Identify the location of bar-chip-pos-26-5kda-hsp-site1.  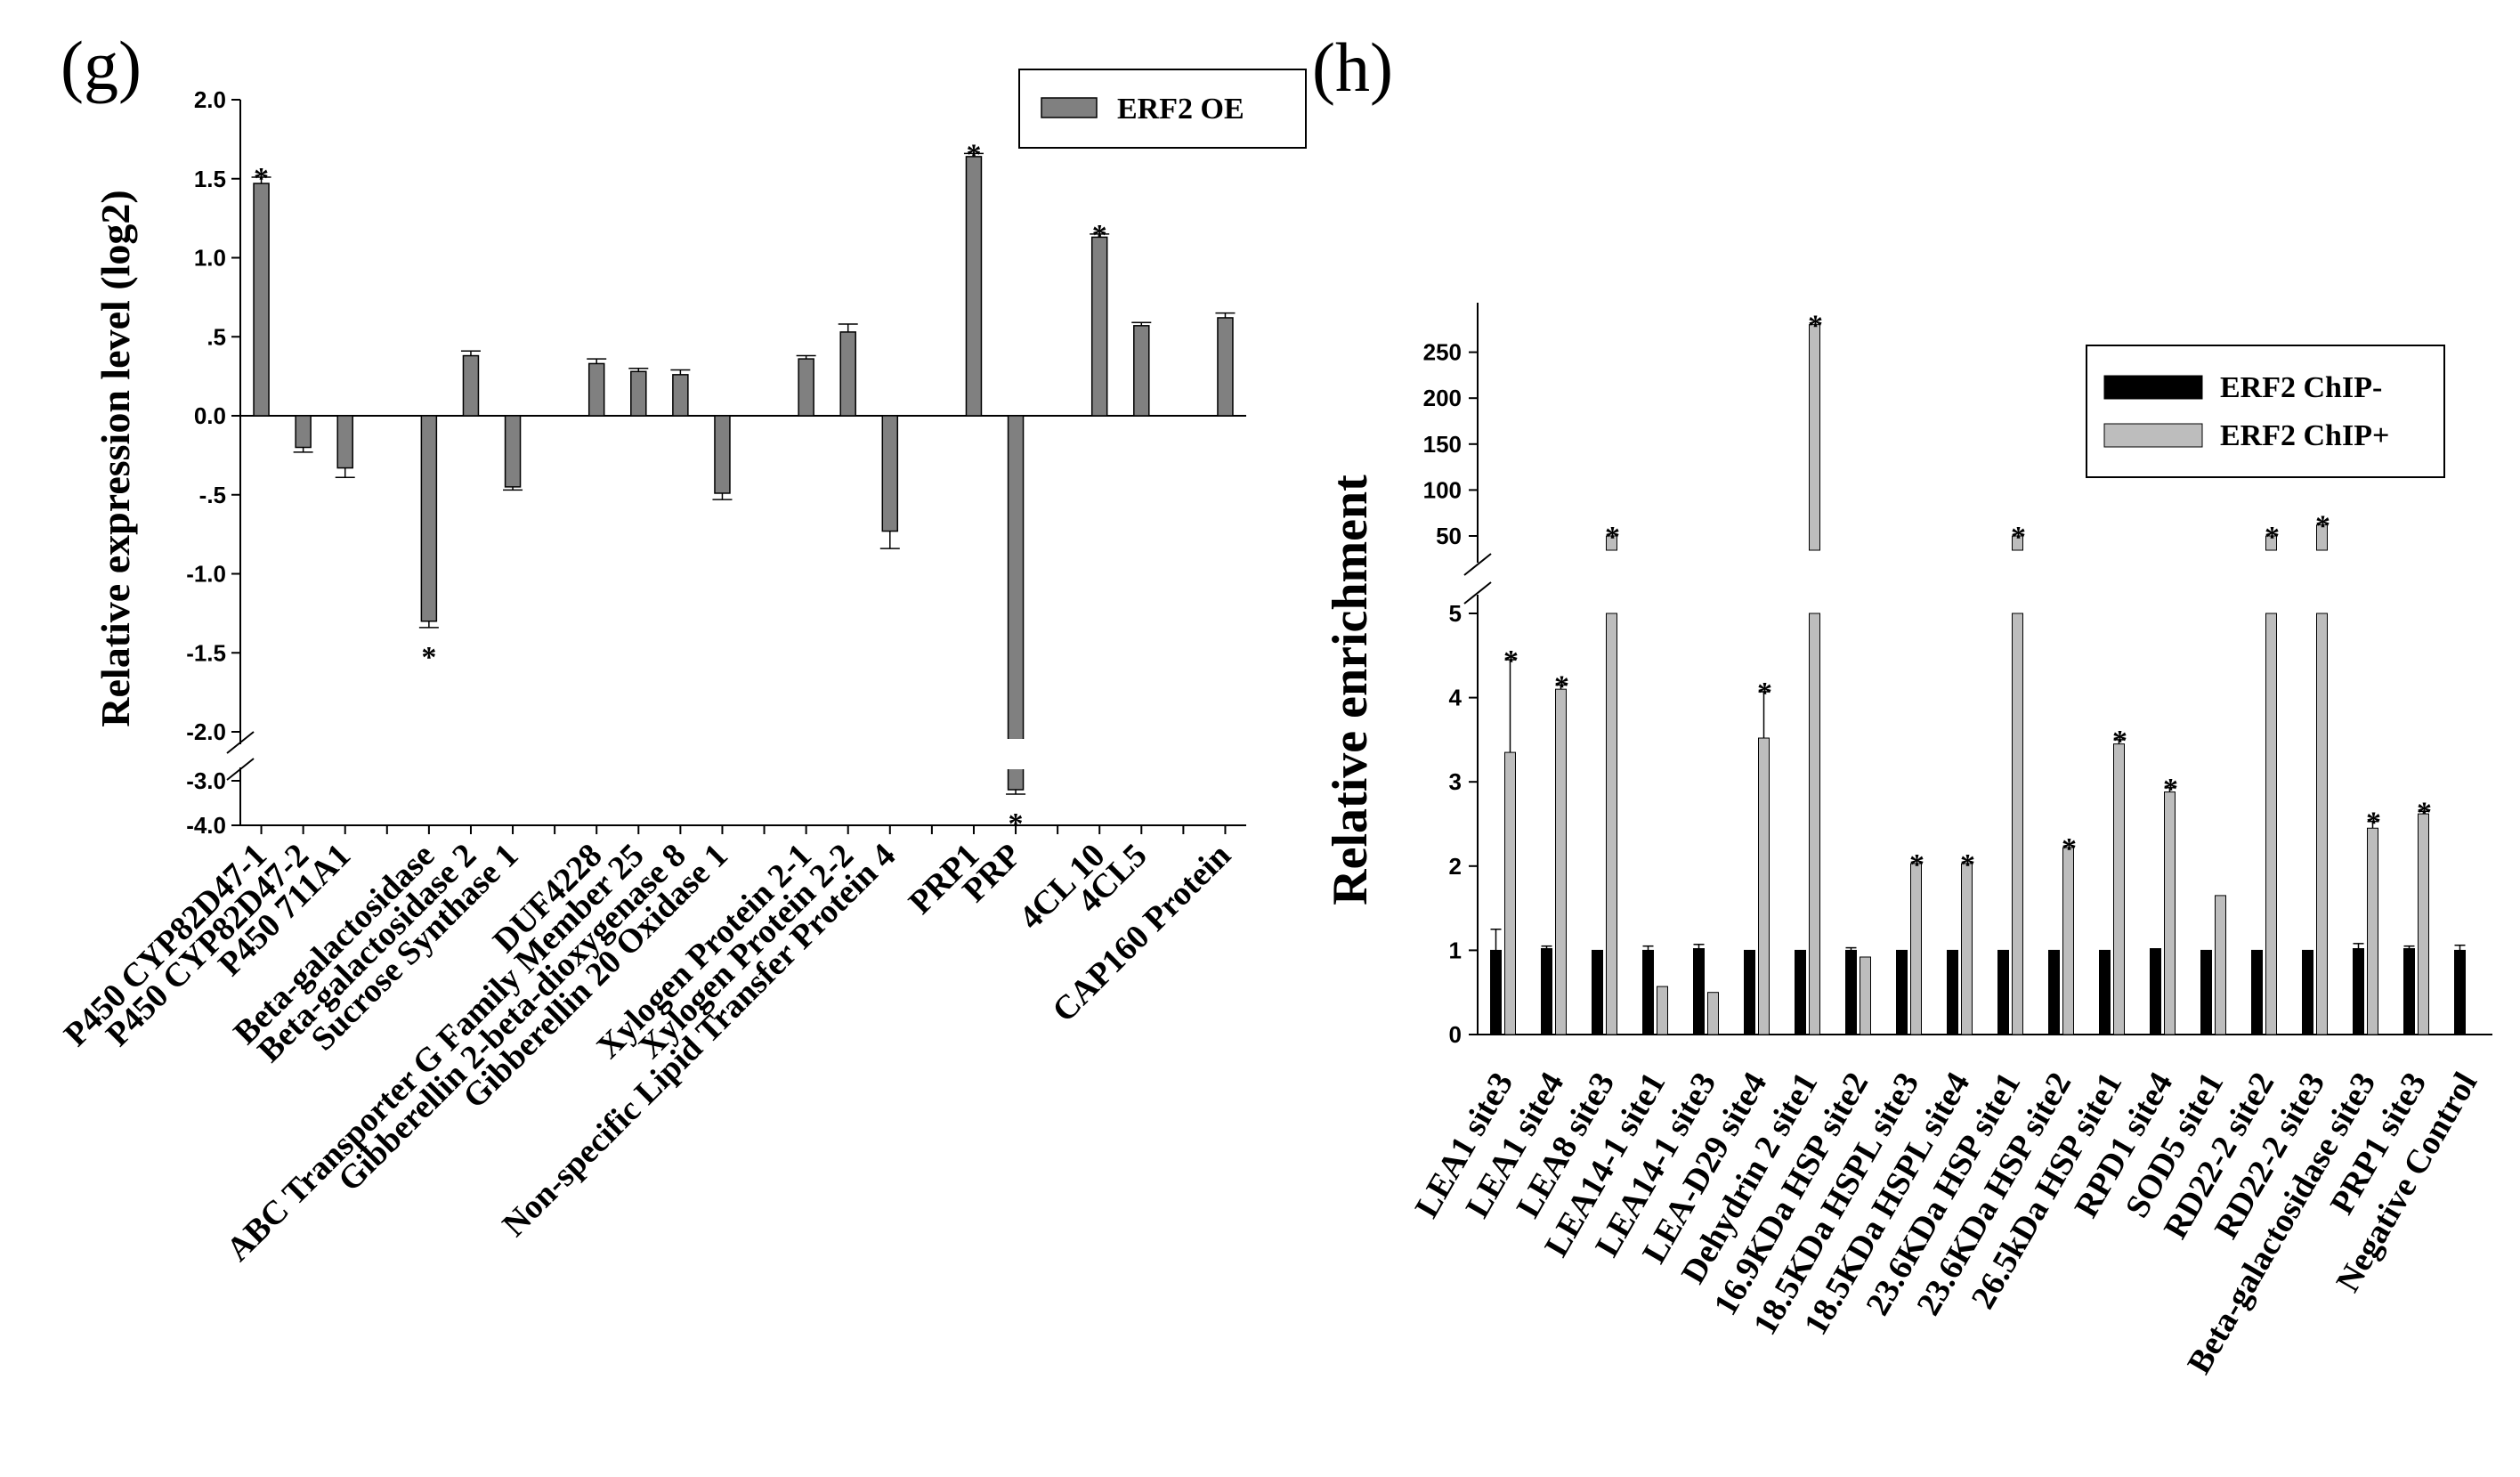
(2119, 889).